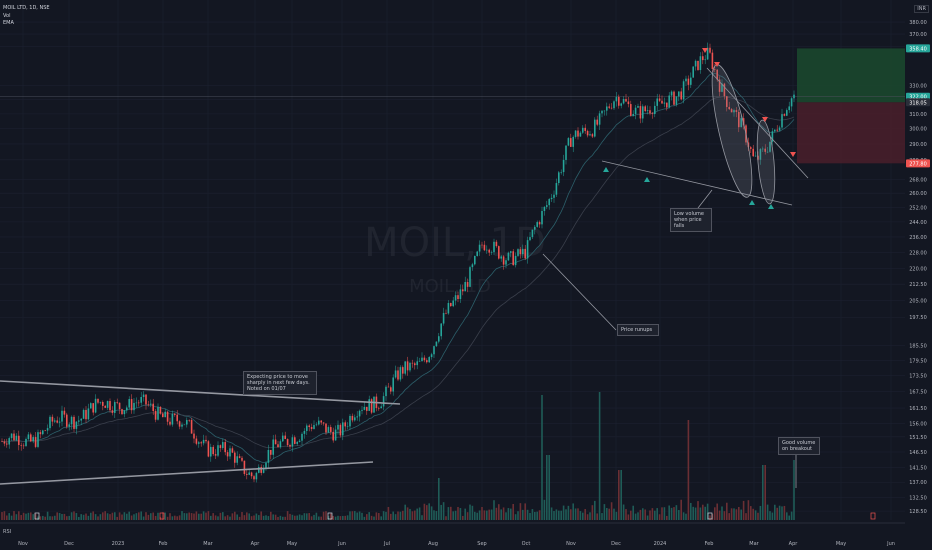  Describe the element at coordinates (918, 409) in the screenshot. I see `y-tick-label: 161.50` at that location.